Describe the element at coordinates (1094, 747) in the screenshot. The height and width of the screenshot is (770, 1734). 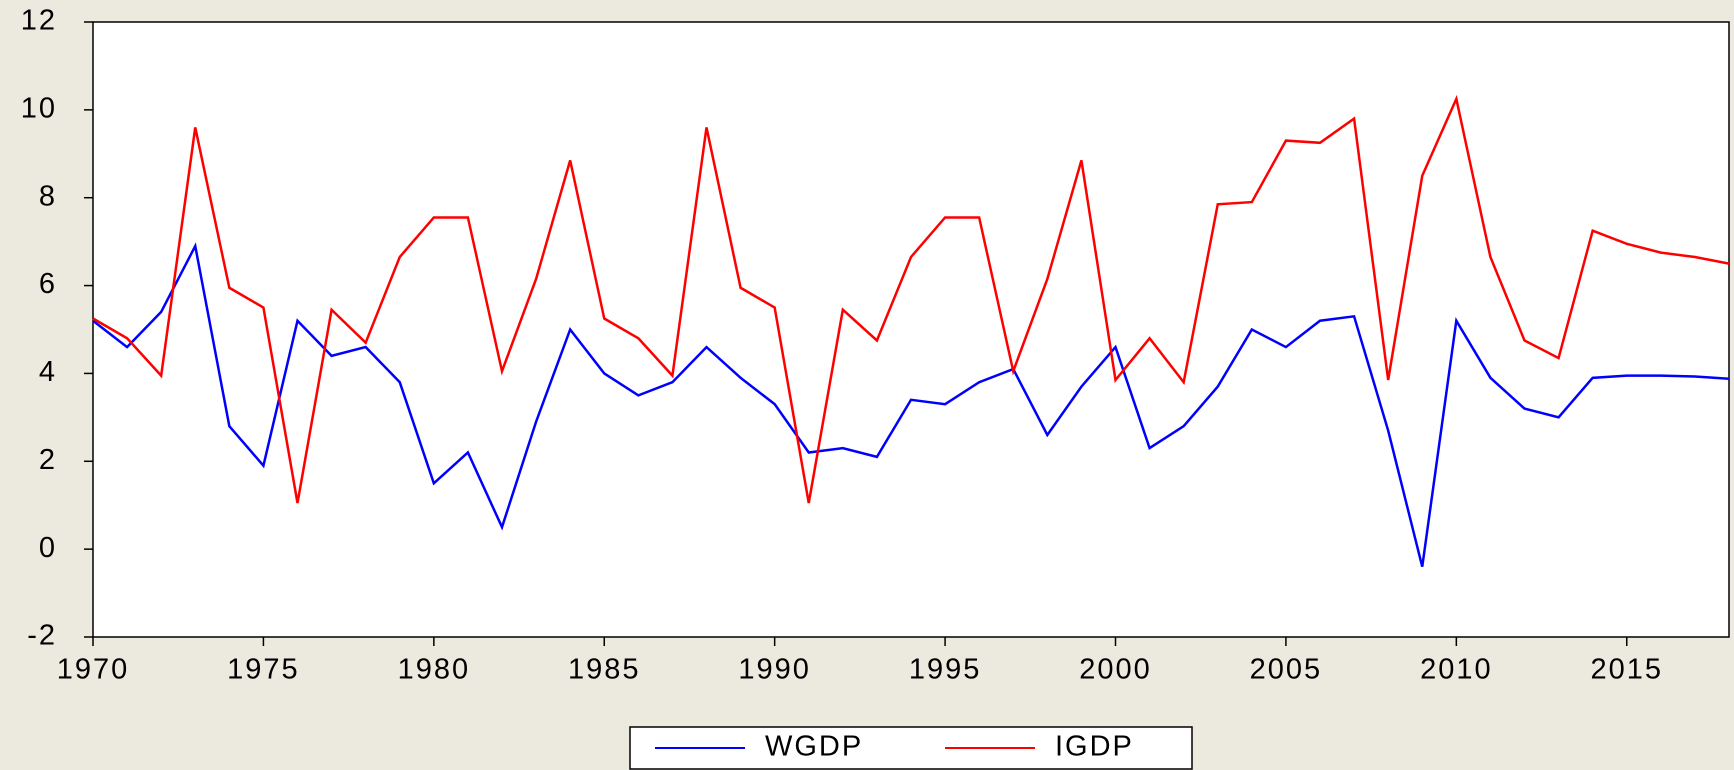
I see `legend-label: IGDP` at that location.